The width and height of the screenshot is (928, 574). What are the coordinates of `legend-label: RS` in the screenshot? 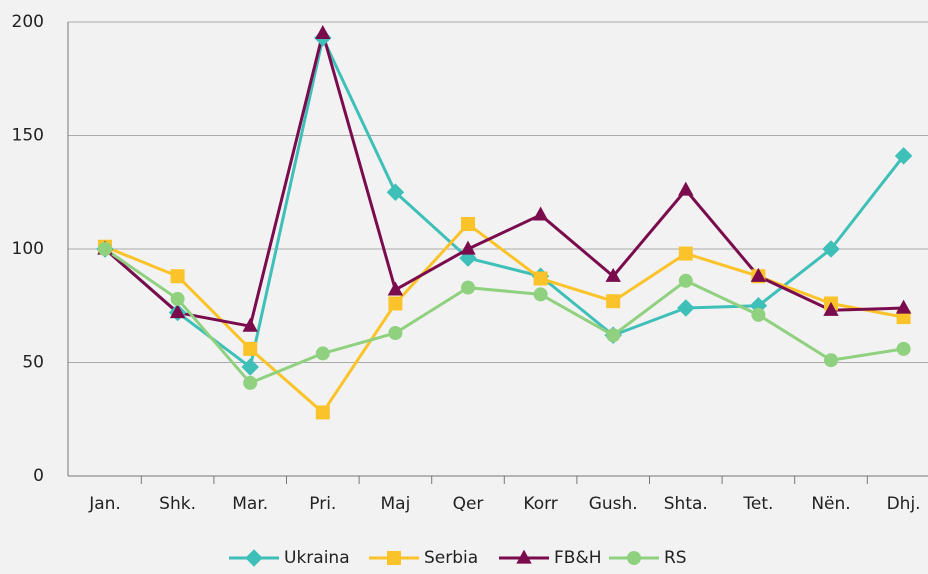 It's located at (675, 558).